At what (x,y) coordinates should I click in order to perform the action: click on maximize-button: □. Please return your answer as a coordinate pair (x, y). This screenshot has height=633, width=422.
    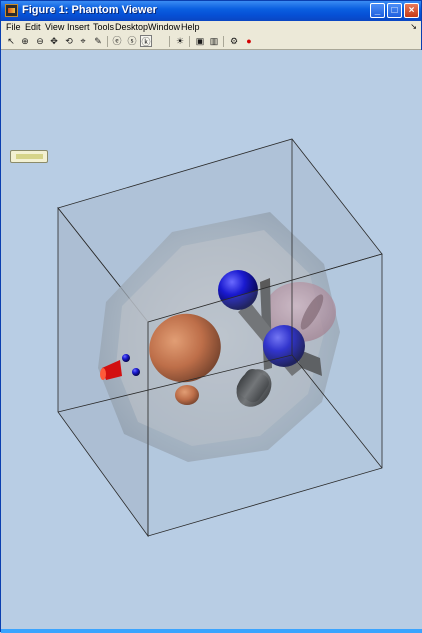
    Looking at the image, I should click on (394, 10).